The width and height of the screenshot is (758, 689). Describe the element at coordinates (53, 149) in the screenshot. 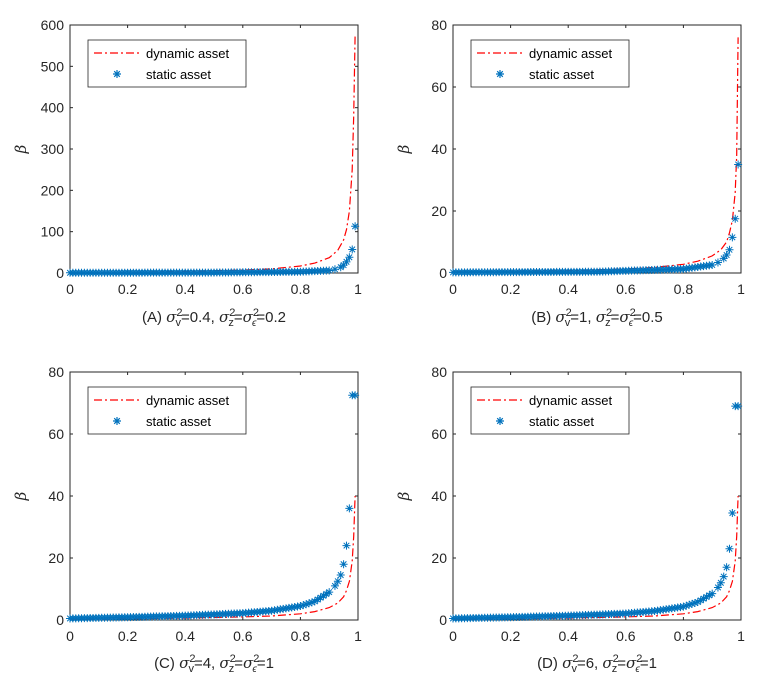

I see `y-tick-label: 300` at that location.